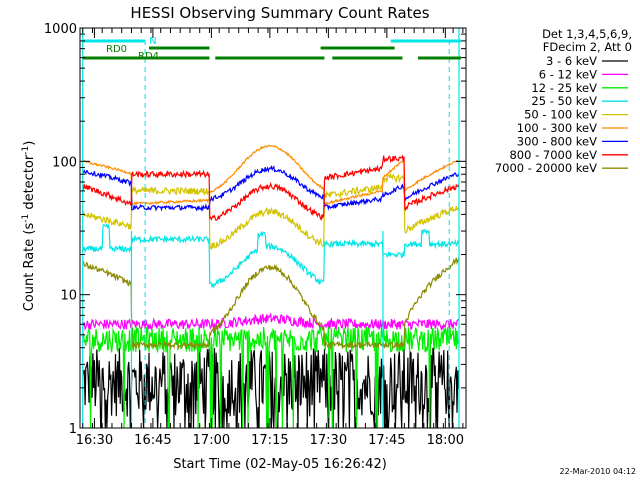 The width and height of the screenshot is (640, 484). What do you see at coordinates (64, 162) in the screenshot?
I see `y-tick-label-3: 100` at bounding box center [64, 162].